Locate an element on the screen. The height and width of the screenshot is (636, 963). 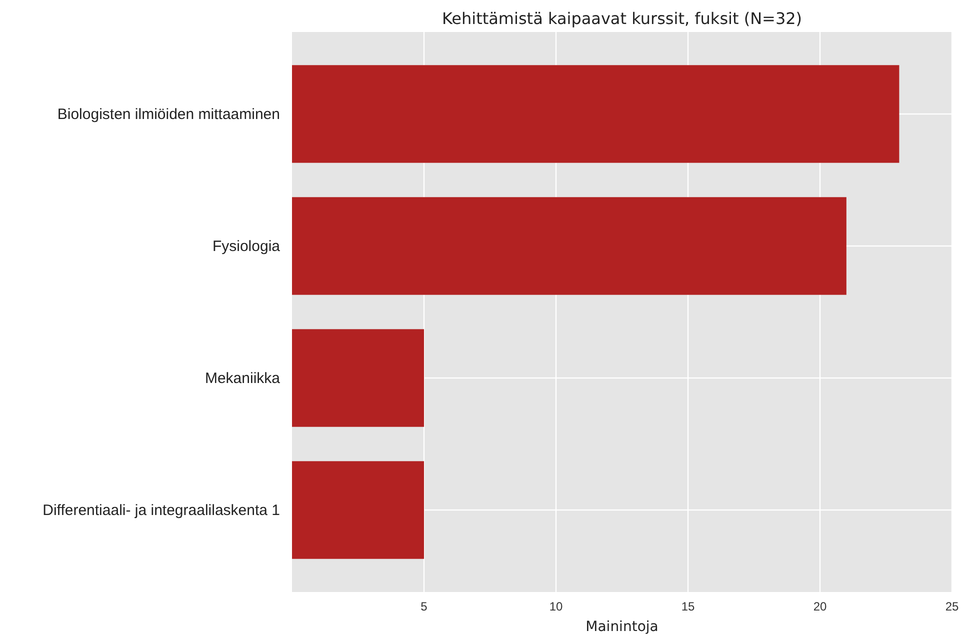
x-axis-title: Mainintoja is located at coordinates (622, 627).